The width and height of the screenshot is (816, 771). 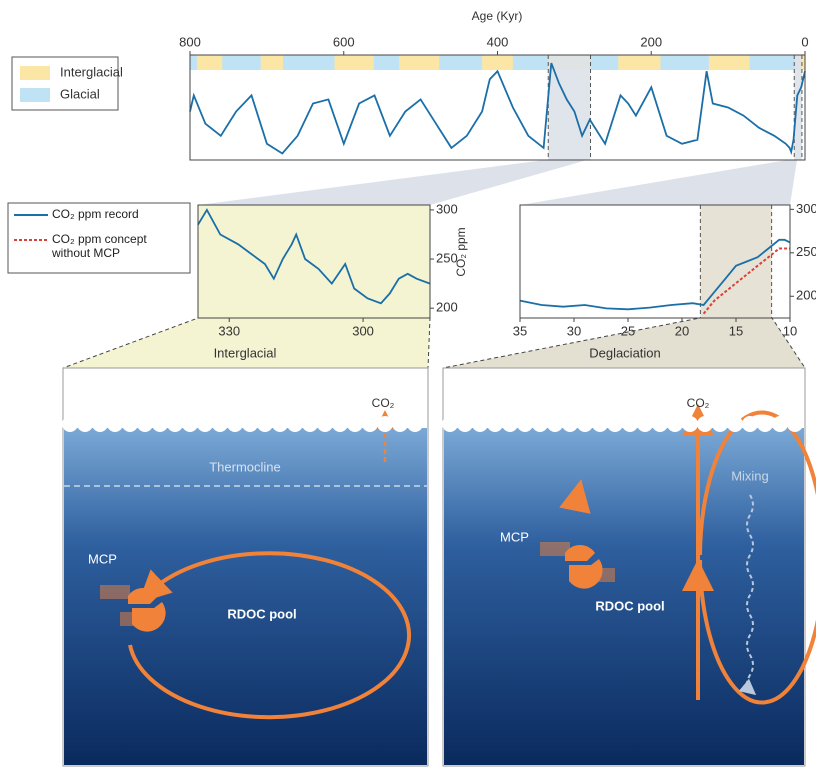 I want to click on x-tick-label: 600, so click(x=344, y=41).